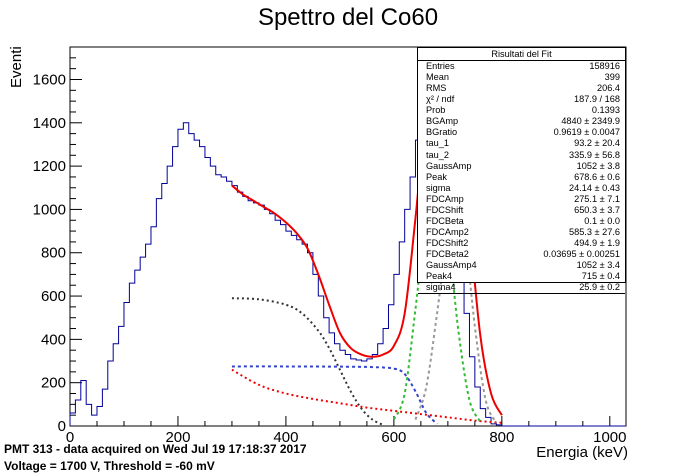 The image size is (696, 474). I want to click on fit-param-value: 25.9 ± 0.2, so click(599, 287).